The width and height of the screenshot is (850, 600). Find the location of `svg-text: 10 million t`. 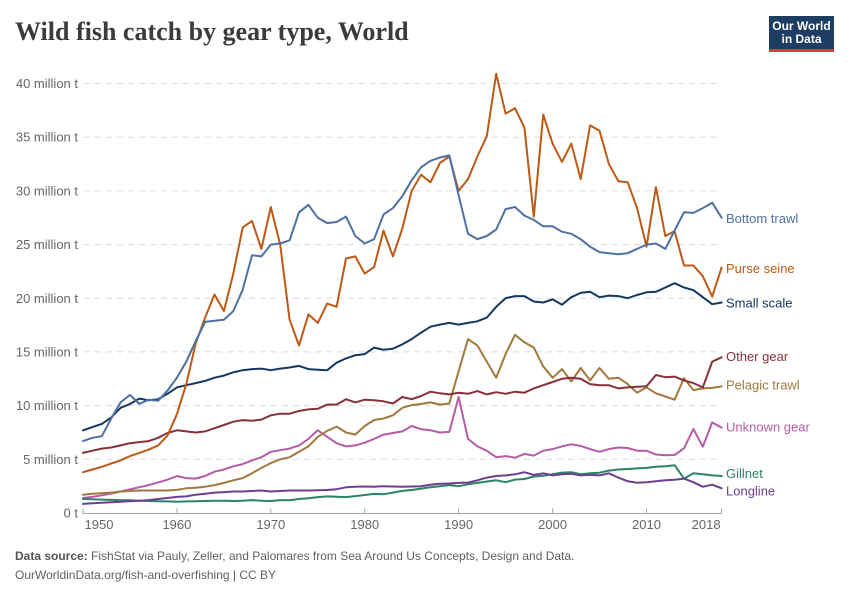

svg-text: 10 million t is located at coordinates (47, 405).